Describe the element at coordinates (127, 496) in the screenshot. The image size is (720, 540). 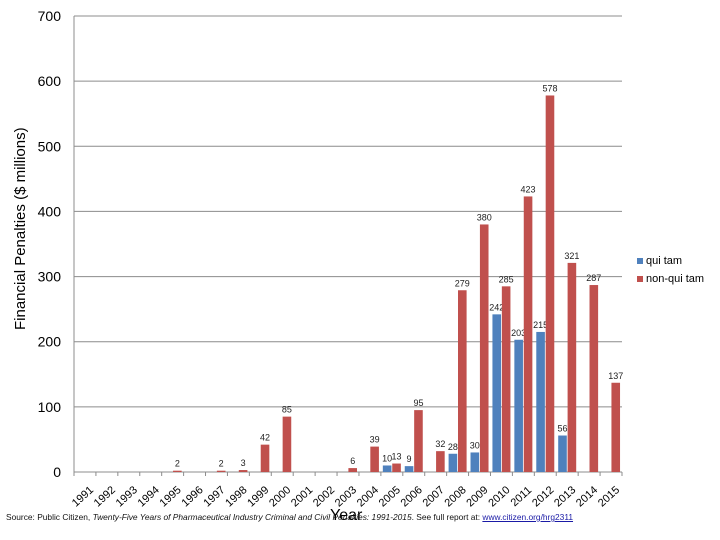
I see `x-tick-label: 1993` at that location.